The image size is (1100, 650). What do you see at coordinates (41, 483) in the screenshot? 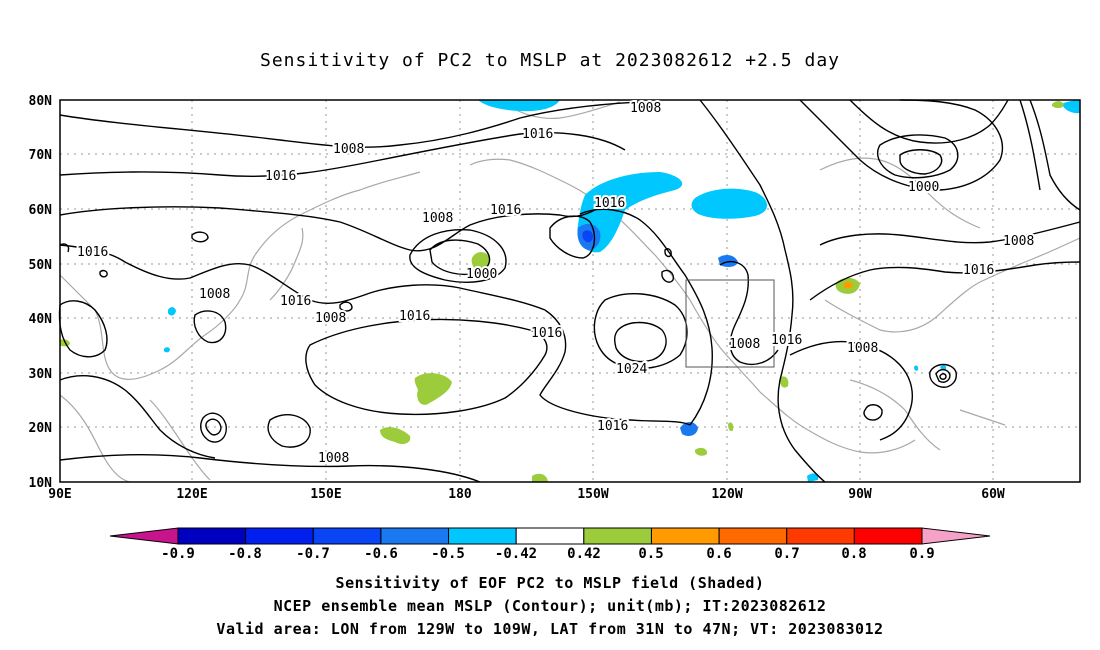
I see `lat-tick-label: 10N` at bounding box center [41, 483].